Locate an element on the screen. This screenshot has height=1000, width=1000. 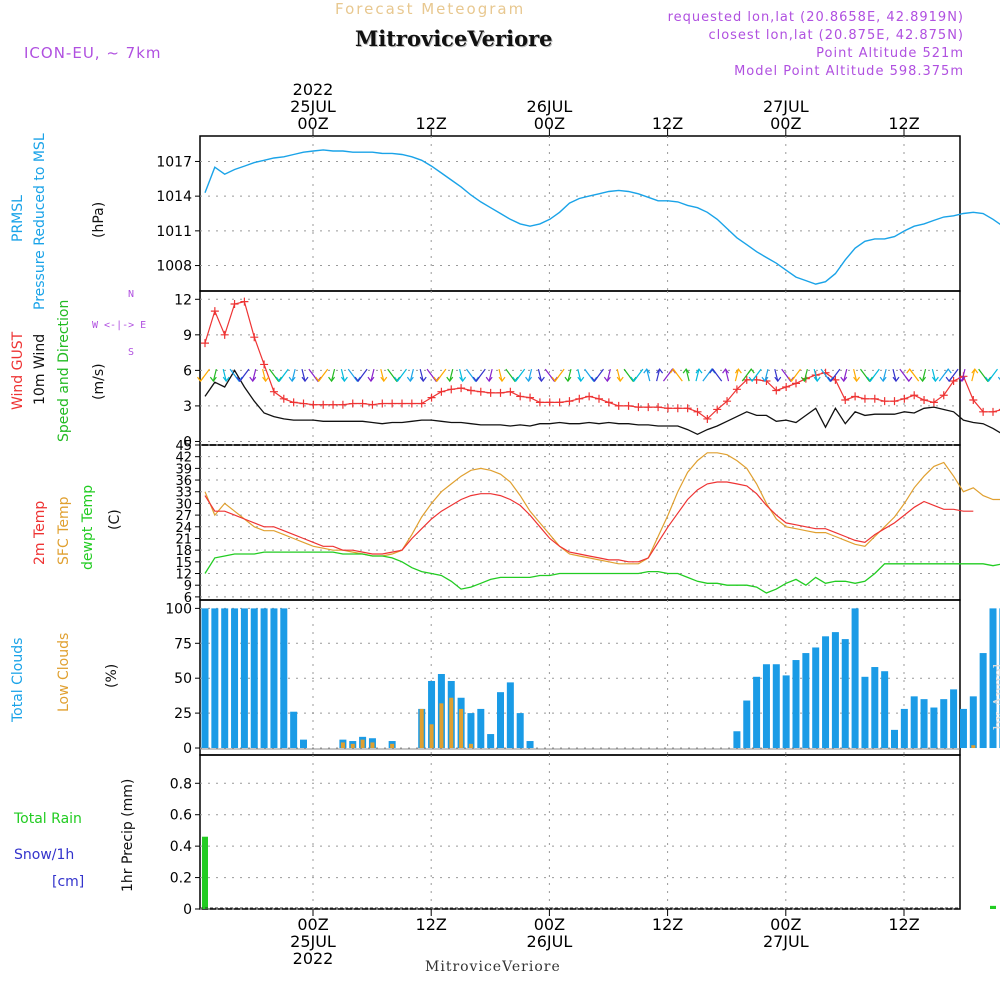
watermark: by Angel is located at coordinates (995, 696).